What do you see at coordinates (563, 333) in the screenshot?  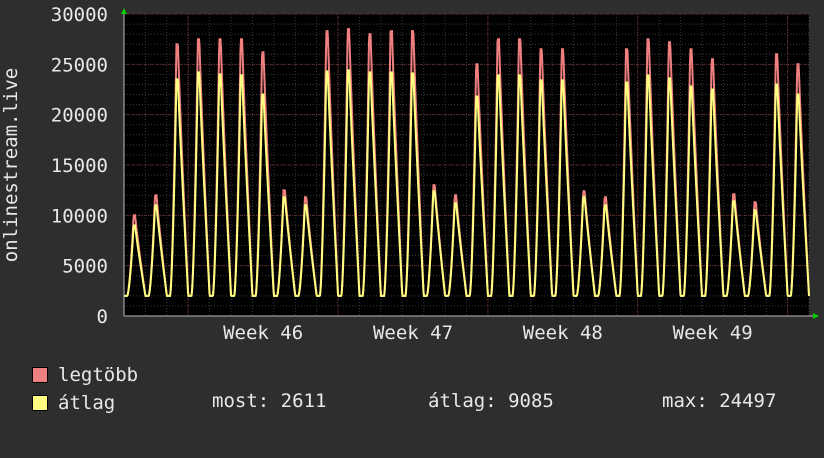 I see `x-tick-label: Week 48` at bounding box center [563, 333].